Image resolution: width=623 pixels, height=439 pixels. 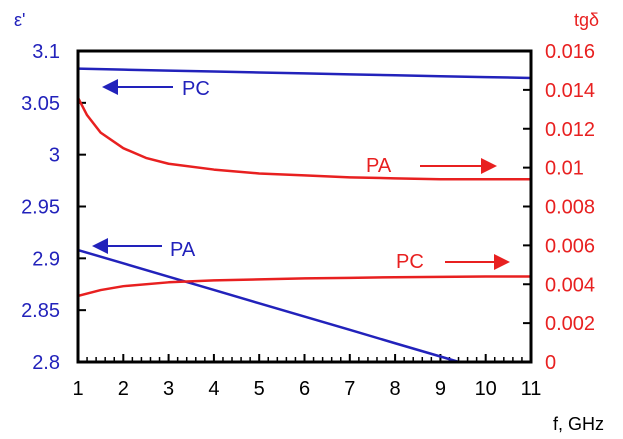 I want to click on y-left-label: ε', so click(x=19, y=20).